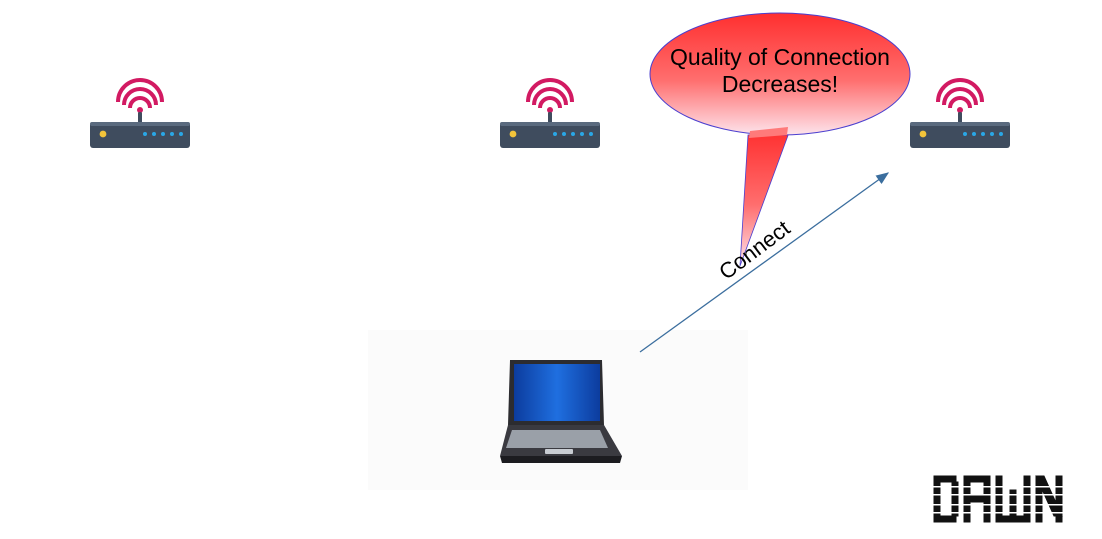  What do you see at coordinates (780, 57) in the screenshot?
I see `callout-line-1: Quality of Connection` at bounding box center [780, 57].